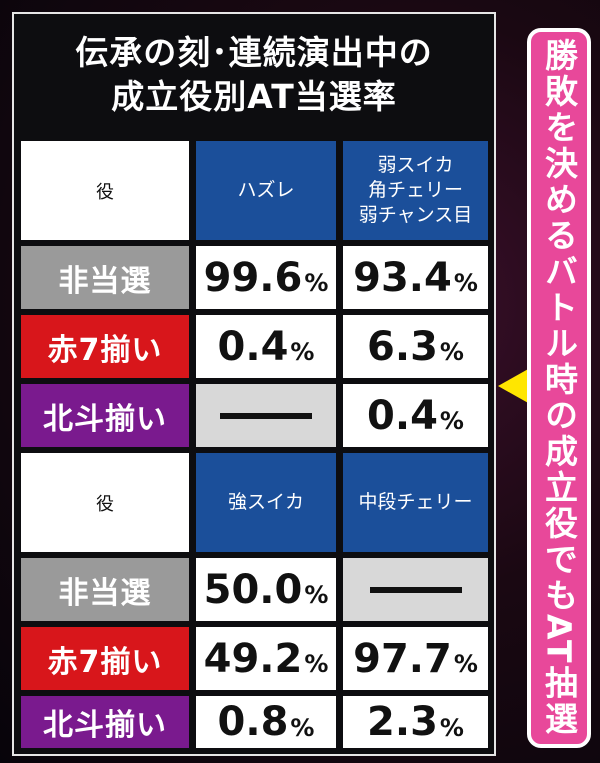 The image size is (600, 763). I want to click on table2-header-middle-cherry: 中段チェリー, so click(415, 502).